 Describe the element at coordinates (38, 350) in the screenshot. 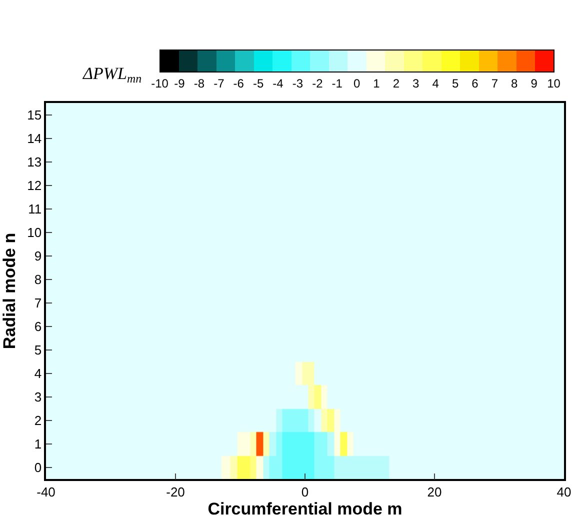

I see `y-tick-label: 5` at that location.